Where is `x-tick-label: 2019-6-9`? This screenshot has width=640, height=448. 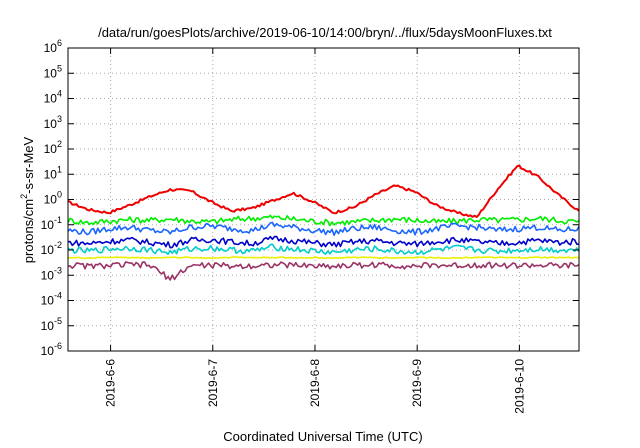 x-tick-label: 2019-6-9 is located at coordinates (417, 383).